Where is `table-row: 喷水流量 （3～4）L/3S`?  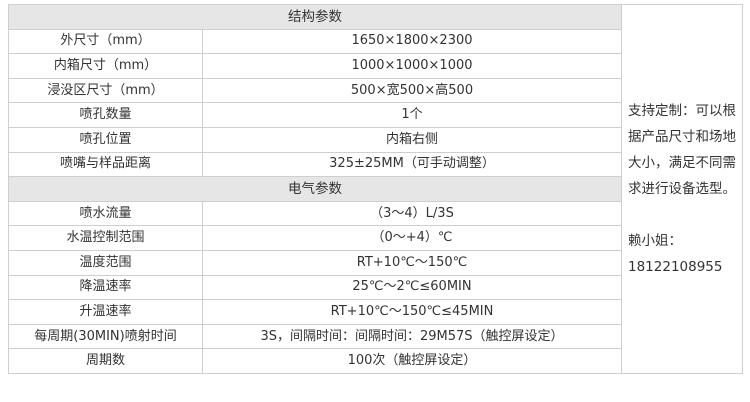 table-row: 喷水流量 （3～4）L/3S is located at coordinates (375, 213).